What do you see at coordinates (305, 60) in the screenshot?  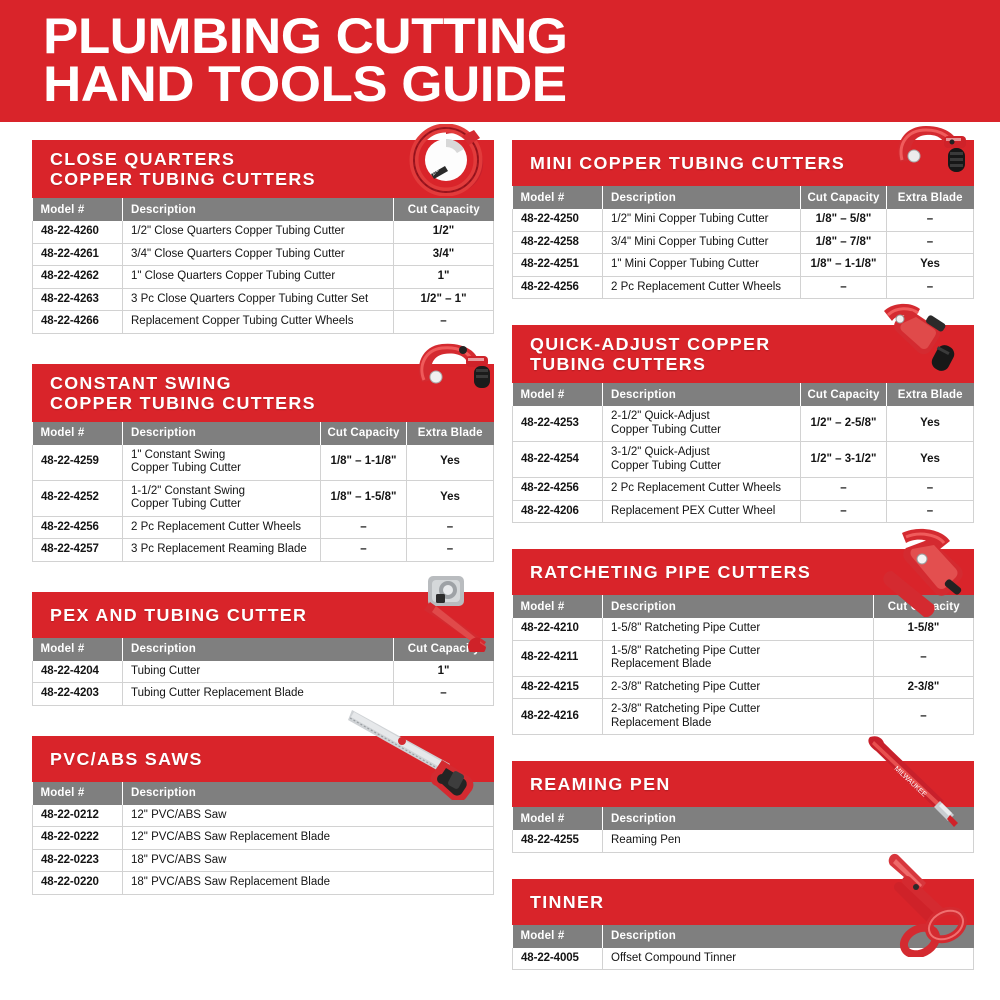 I see `page-title: PLUMBING CUTTING HAND TOOLS GUIDE` at bounding box center [305, 60].